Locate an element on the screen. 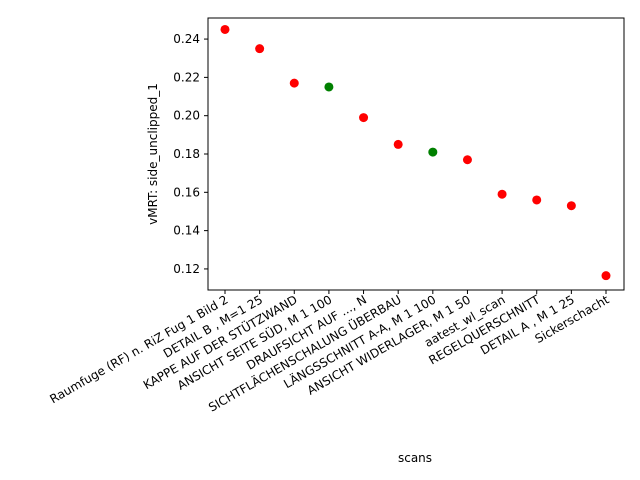 This screenshot has width=640, height=480. y-axis: 0.12 0.14 0.16 0.18 0.20 0.22 0.24 is located at coordinates (190, 154).